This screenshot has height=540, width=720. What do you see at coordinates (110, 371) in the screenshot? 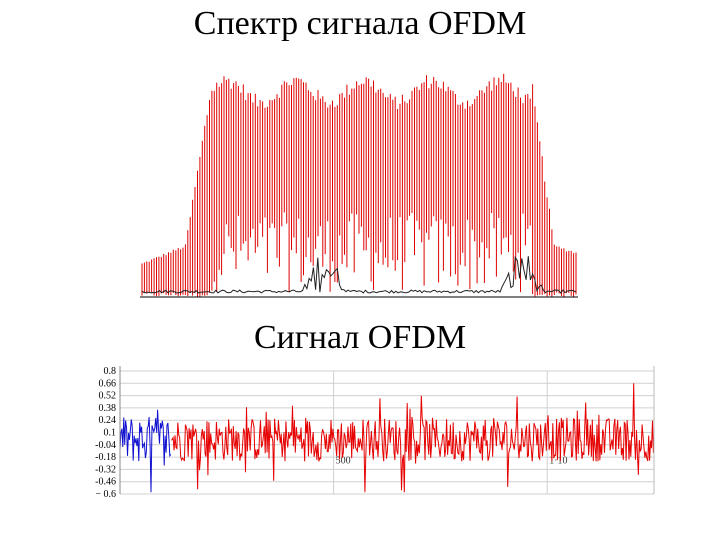
I see `signal-y-tick-label: 0.8` at bounding box center [110, 371].